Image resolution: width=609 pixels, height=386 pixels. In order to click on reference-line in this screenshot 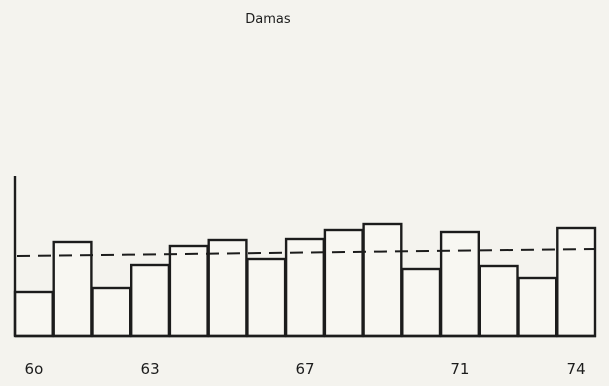, I will do `click(306, 252)`.